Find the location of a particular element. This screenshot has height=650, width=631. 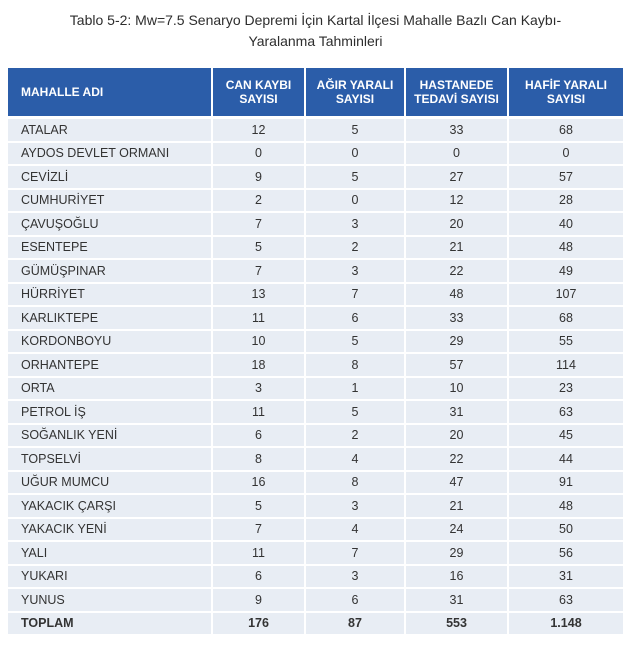

table-row: GÜMÜŞPINAR 7 3 22 49 is located at coordinates (315, 271).